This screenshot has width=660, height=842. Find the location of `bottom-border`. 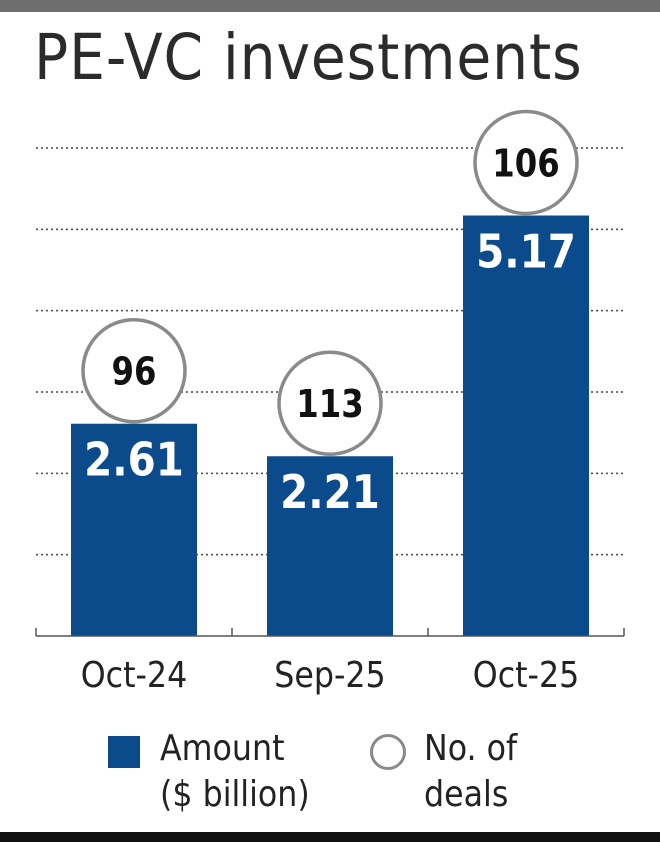

bottom-border is located at coordinates (330, 837).